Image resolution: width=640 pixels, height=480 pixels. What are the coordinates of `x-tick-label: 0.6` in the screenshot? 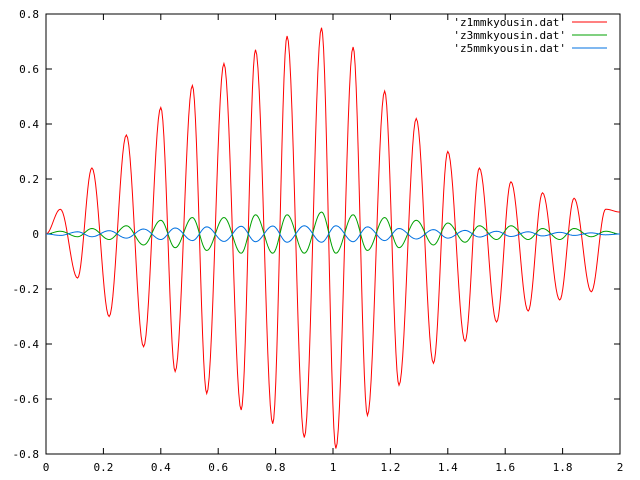 It's located at (218, 467).